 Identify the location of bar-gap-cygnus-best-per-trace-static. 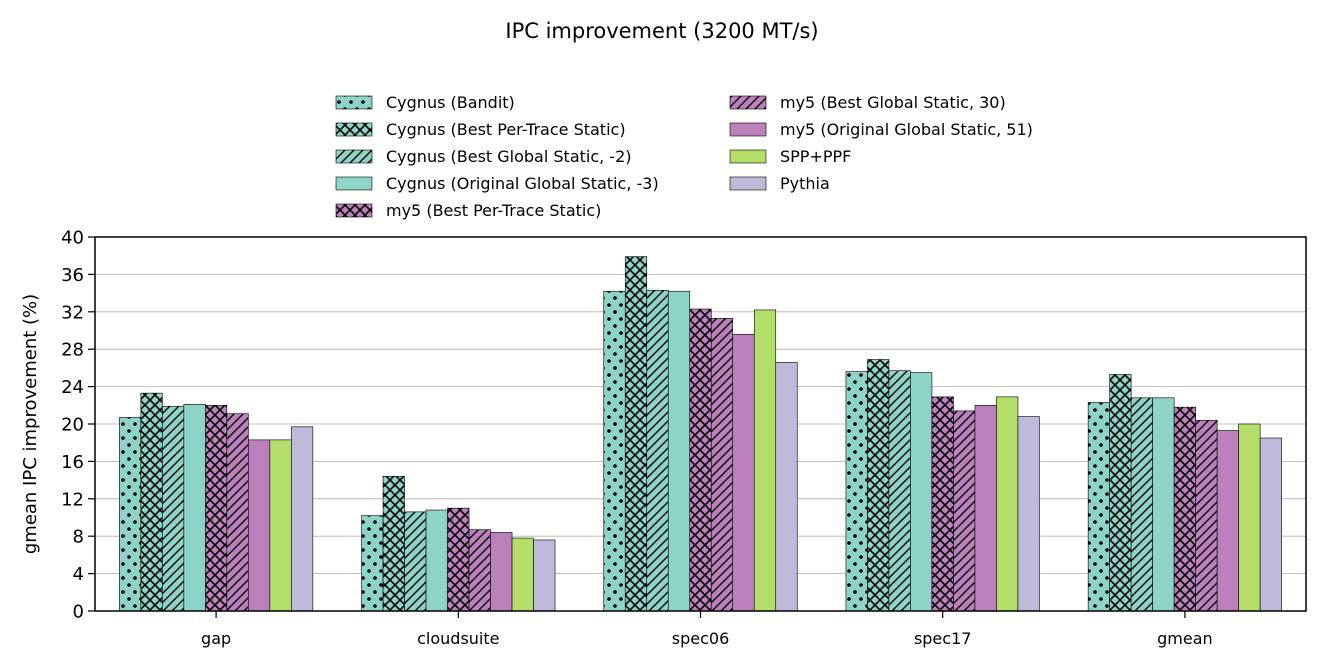
(152, 502).